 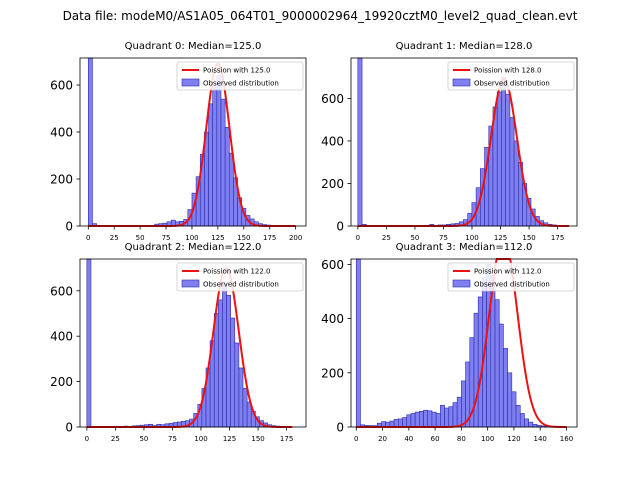 I want to click on legend-fit-label: Poission with 125.0, so click(x=237, y=71).